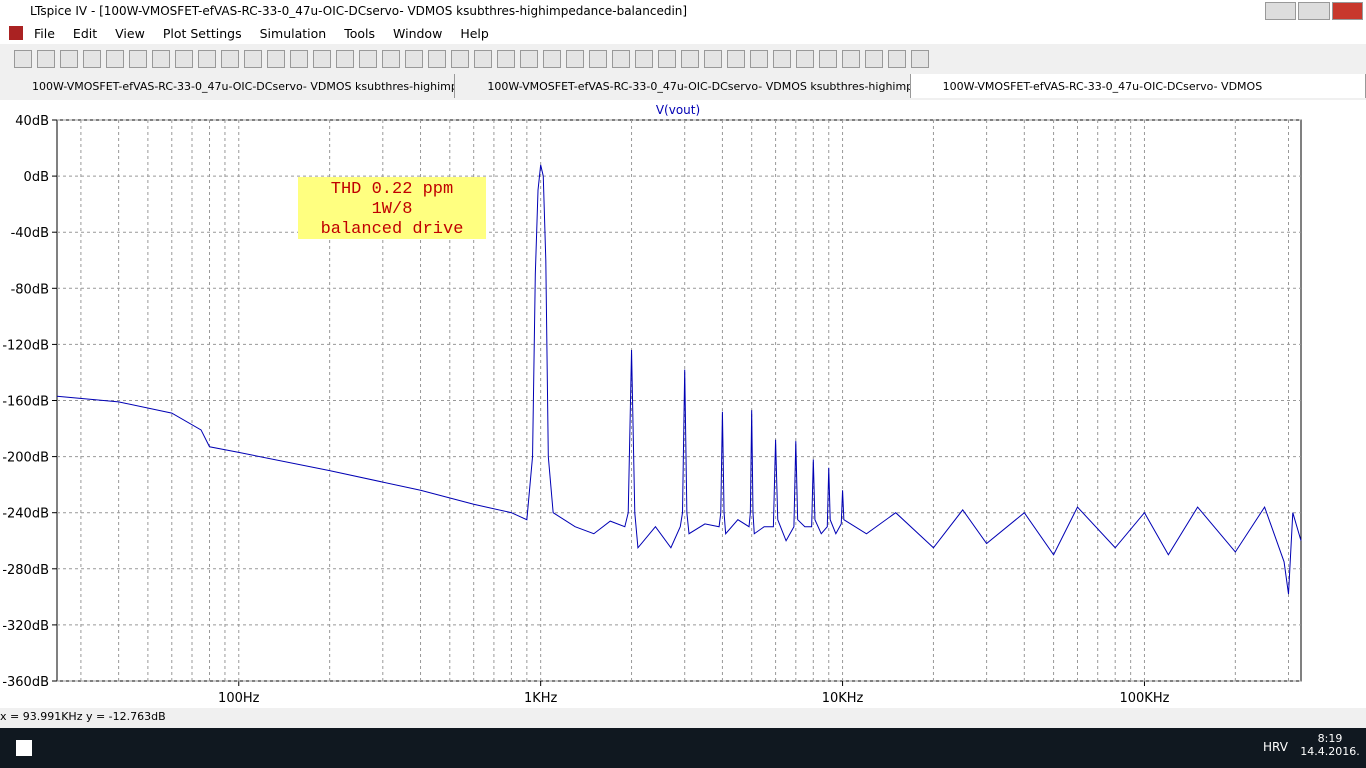 This screenshot has width=1366, height=768. What do you see at coordinates (32, 121) in the screenshot?
I see `y-tick-label: 40dB` at bounding box center [32, 121].